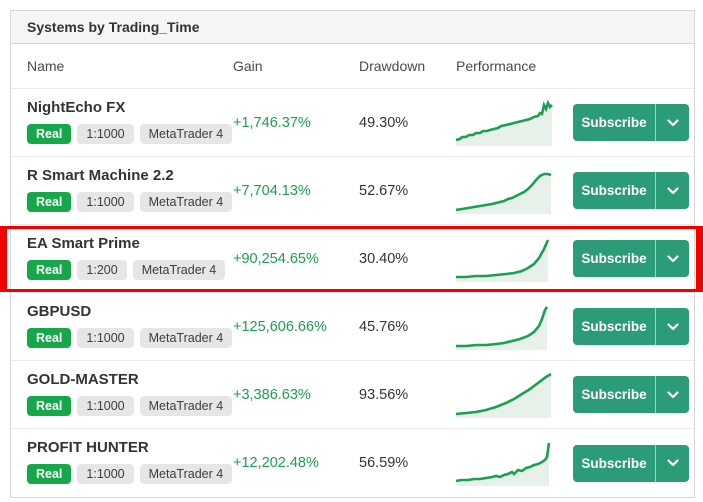 The image size is (703, 502). Describe the element at coordinates (384, 258) in the screenshot. I see `drawdown-value: 30.40%` at that location.